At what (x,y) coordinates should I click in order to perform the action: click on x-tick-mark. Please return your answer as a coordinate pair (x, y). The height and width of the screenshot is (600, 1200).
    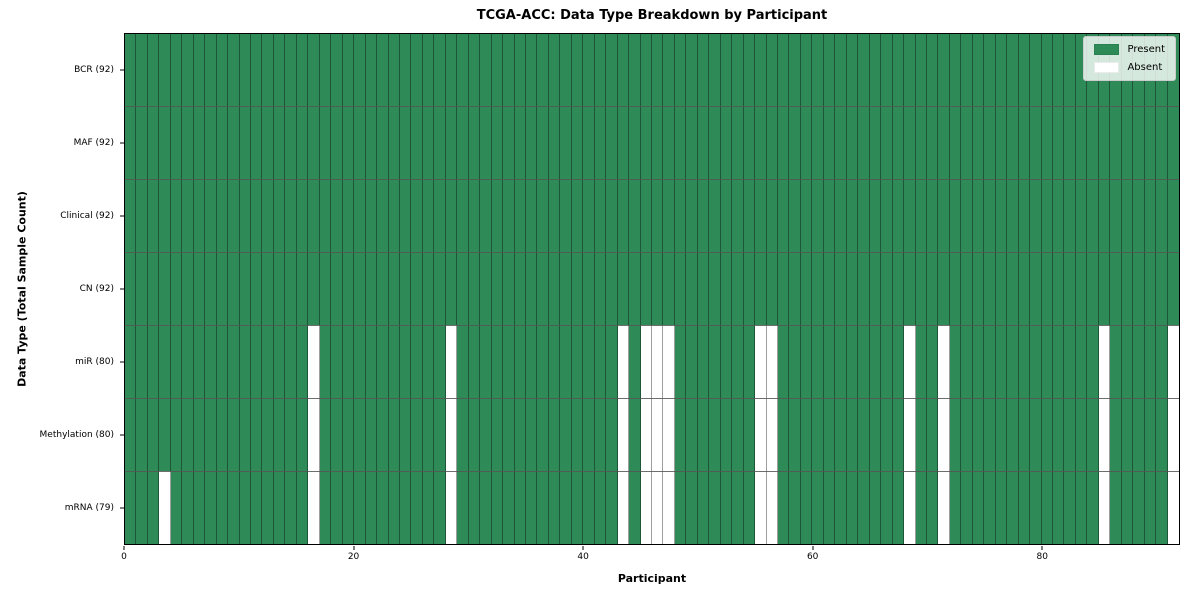
    Looking at the image, I should click on (124, 548).